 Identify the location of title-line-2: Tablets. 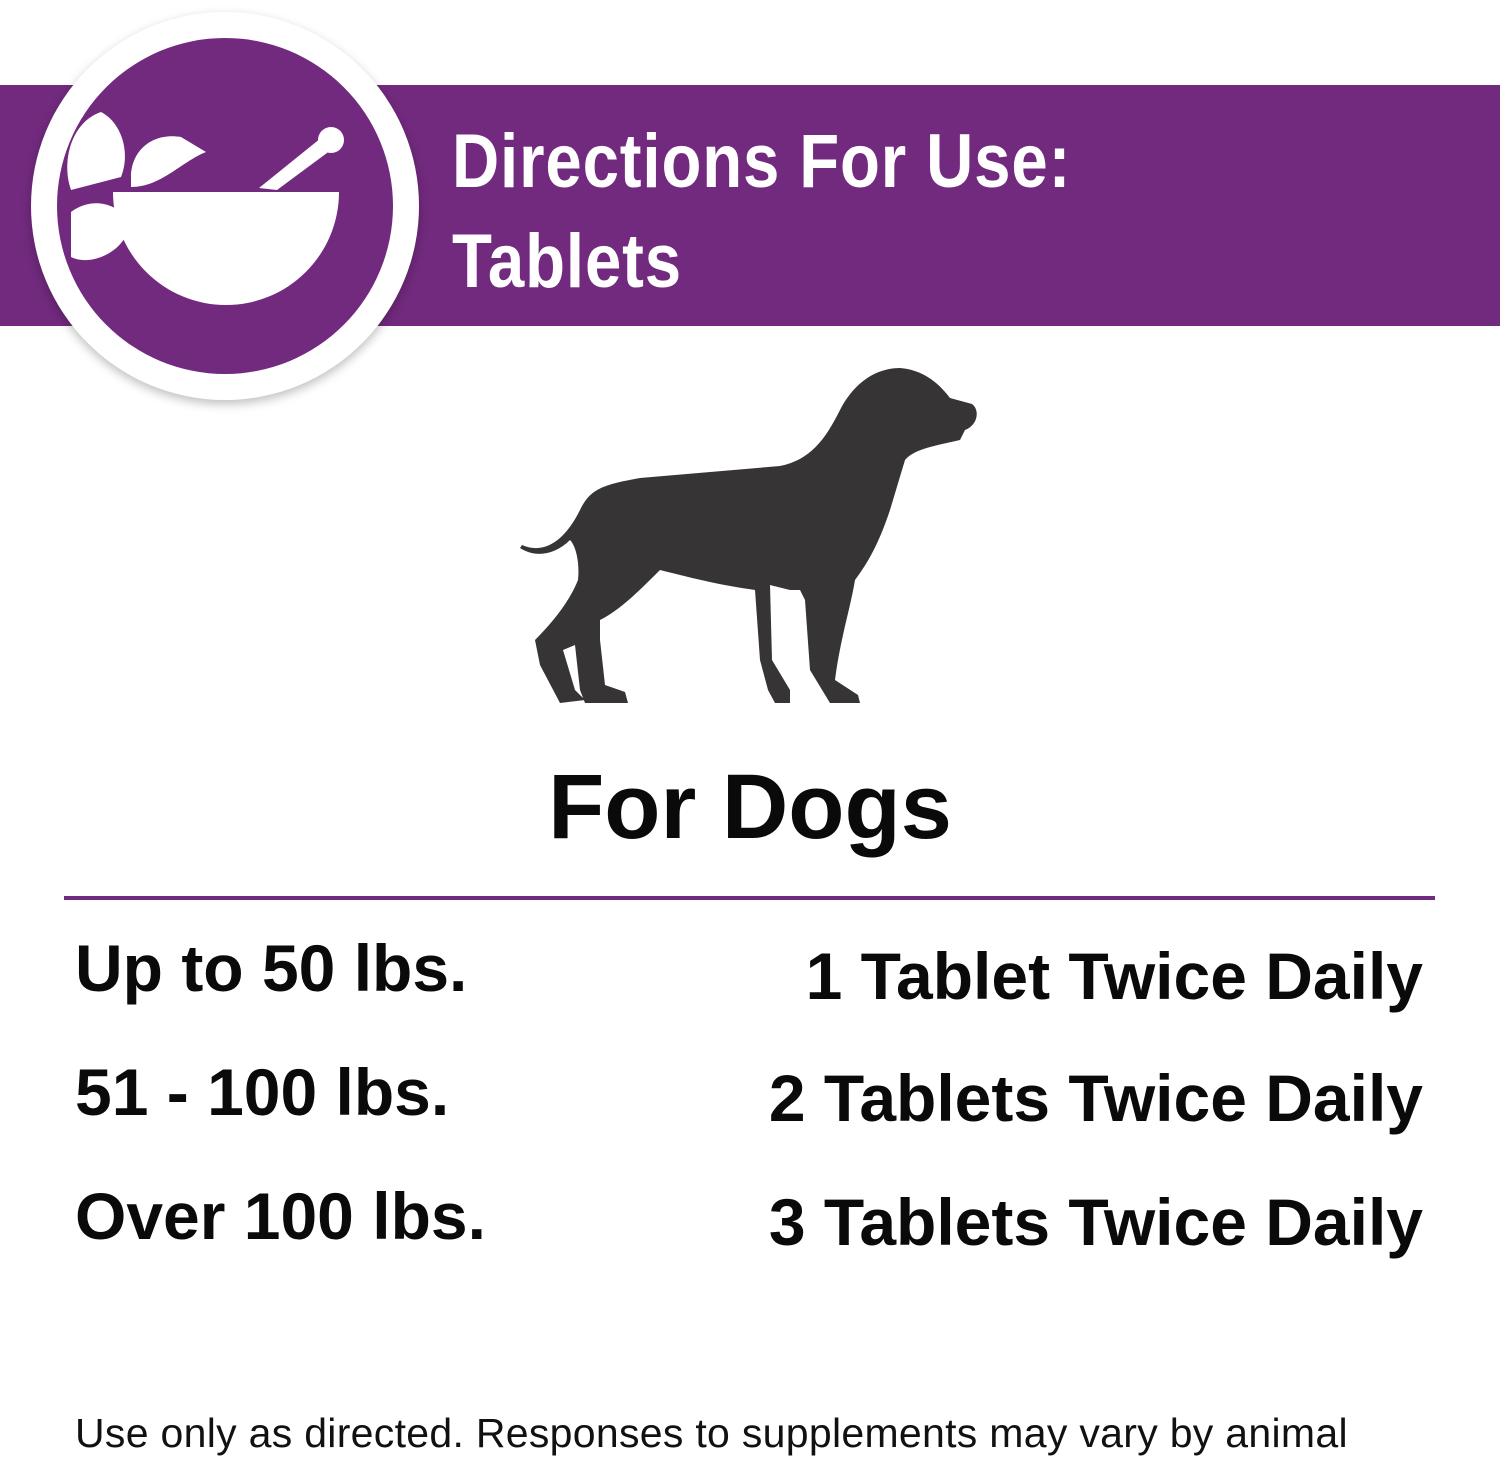
(567, 261).